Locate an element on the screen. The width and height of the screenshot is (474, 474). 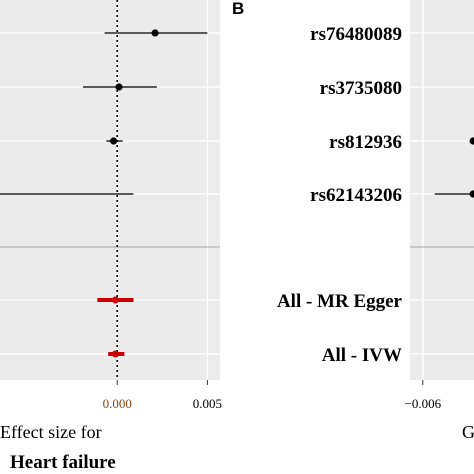
panel-b-row-label: rs62143206 is located at coordinates (356, 195).